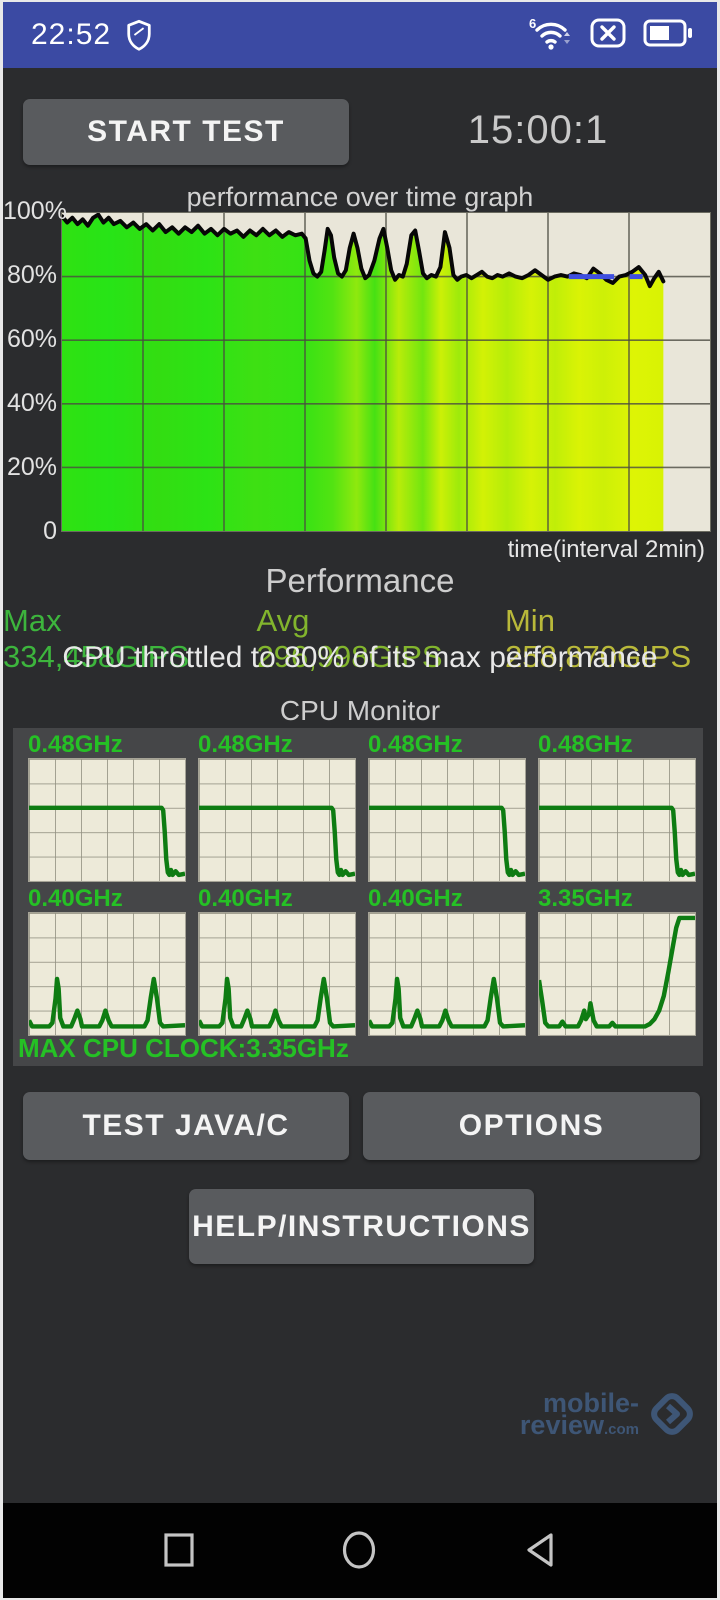  I want to click on home-circle-icon, so click(359, 1551).